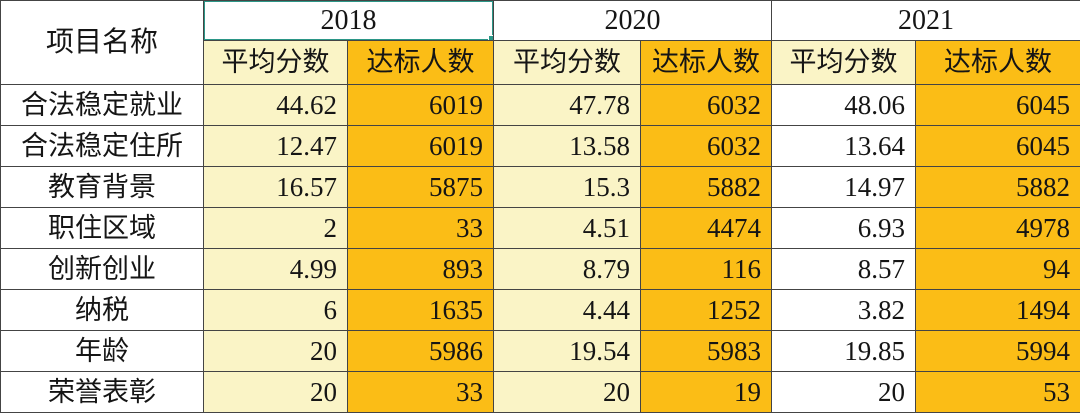 This screenshot has width=1080, height=417. I want to click on count-cell: 94, so click(997, 269).